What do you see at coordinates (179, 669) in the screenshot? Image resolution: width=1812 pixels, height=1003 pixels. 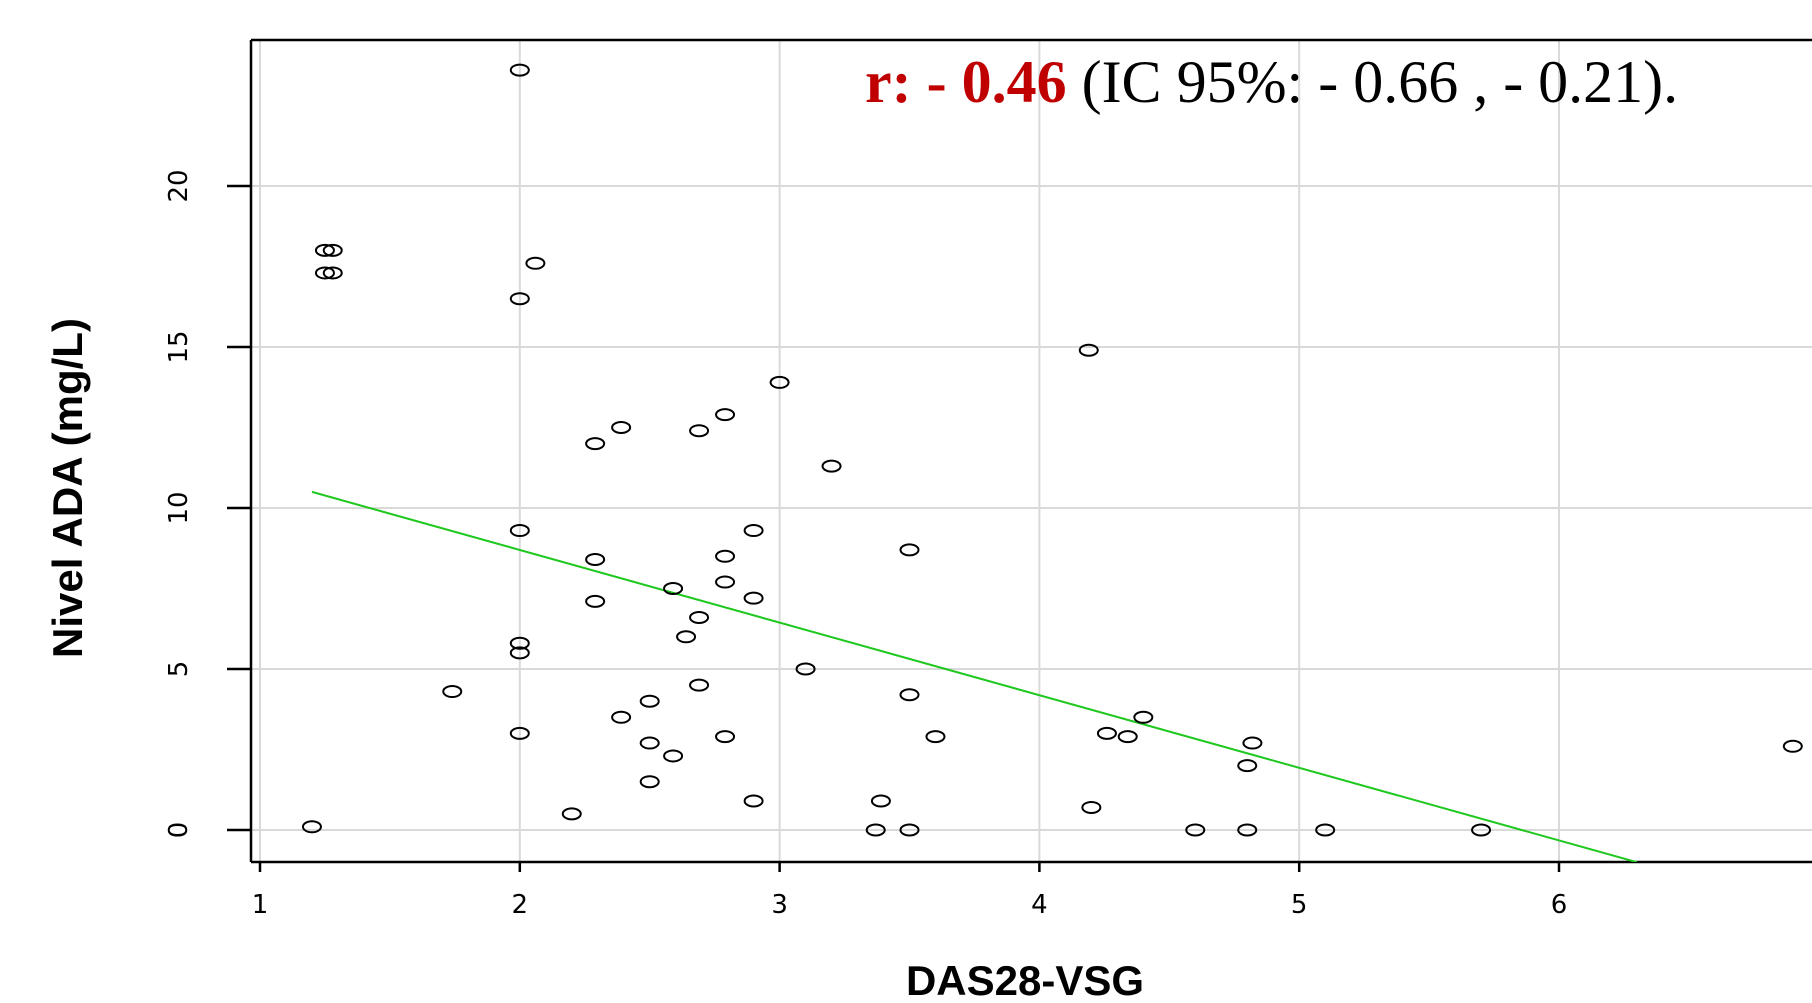 I see `y-tick-label: 5` at bounding box center [179, 669].